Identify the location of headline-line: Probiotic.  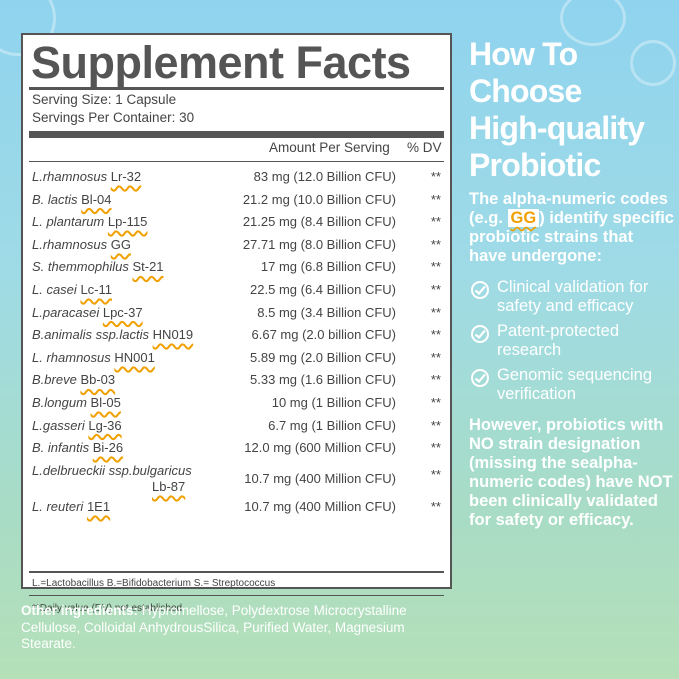
(535, 165).